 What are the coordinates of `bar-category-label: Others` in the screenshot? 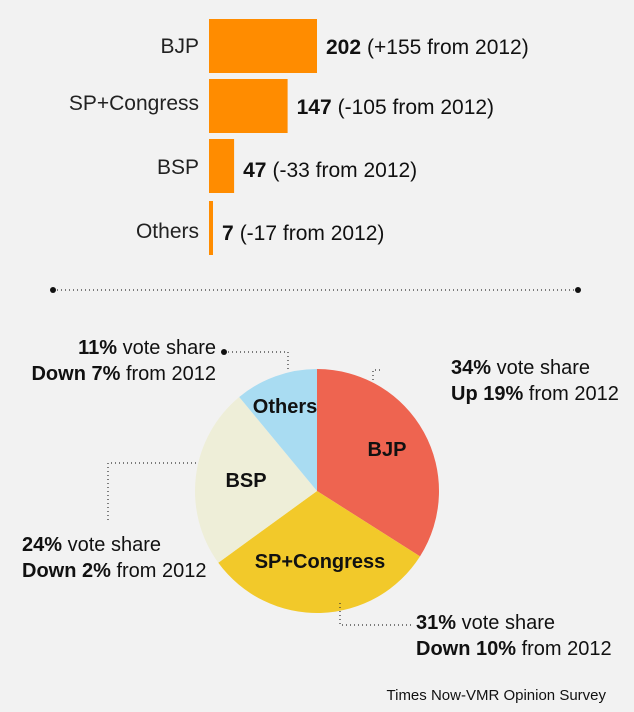 It's located at (167, 231).